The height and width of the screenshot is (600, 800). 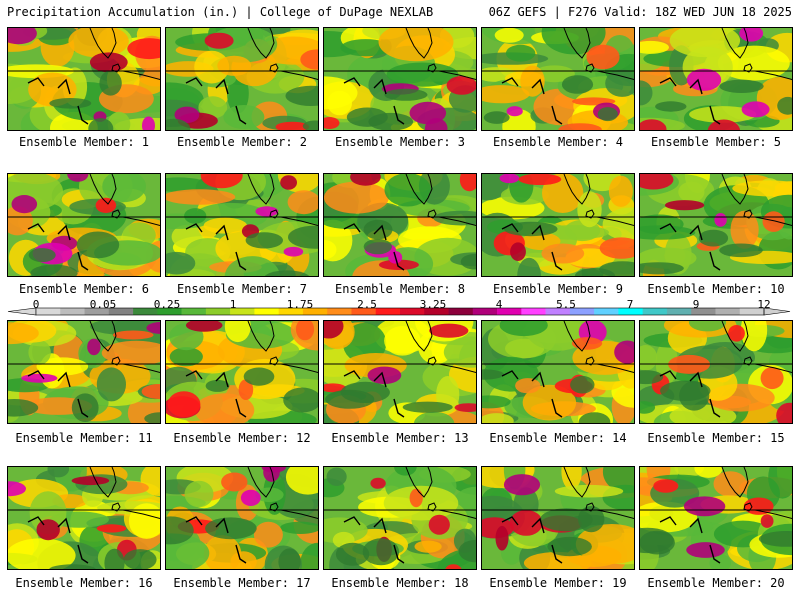 What do you see at coordinates (84, 289) in the screenshot?
I see `panel-label: Ensemble Member: 6` at bounding box center [84, 289].